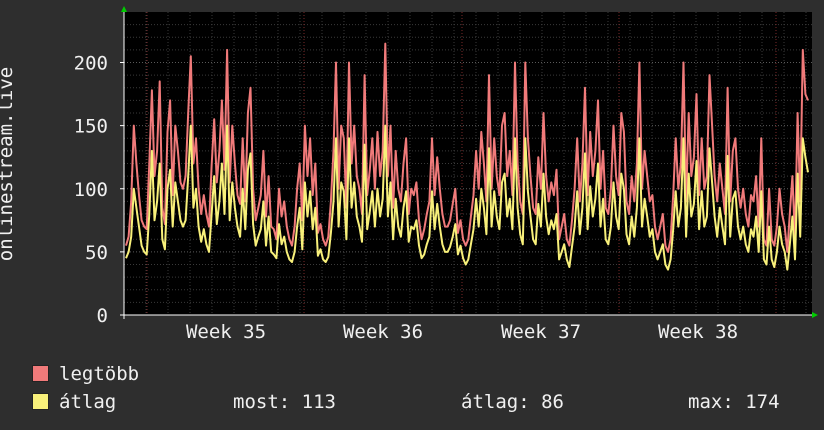 This screenshot has height=430, width=824. Describe the element at coordinates (91, 190) in the screenshot. I see `y-tick-label: 100` at that location.